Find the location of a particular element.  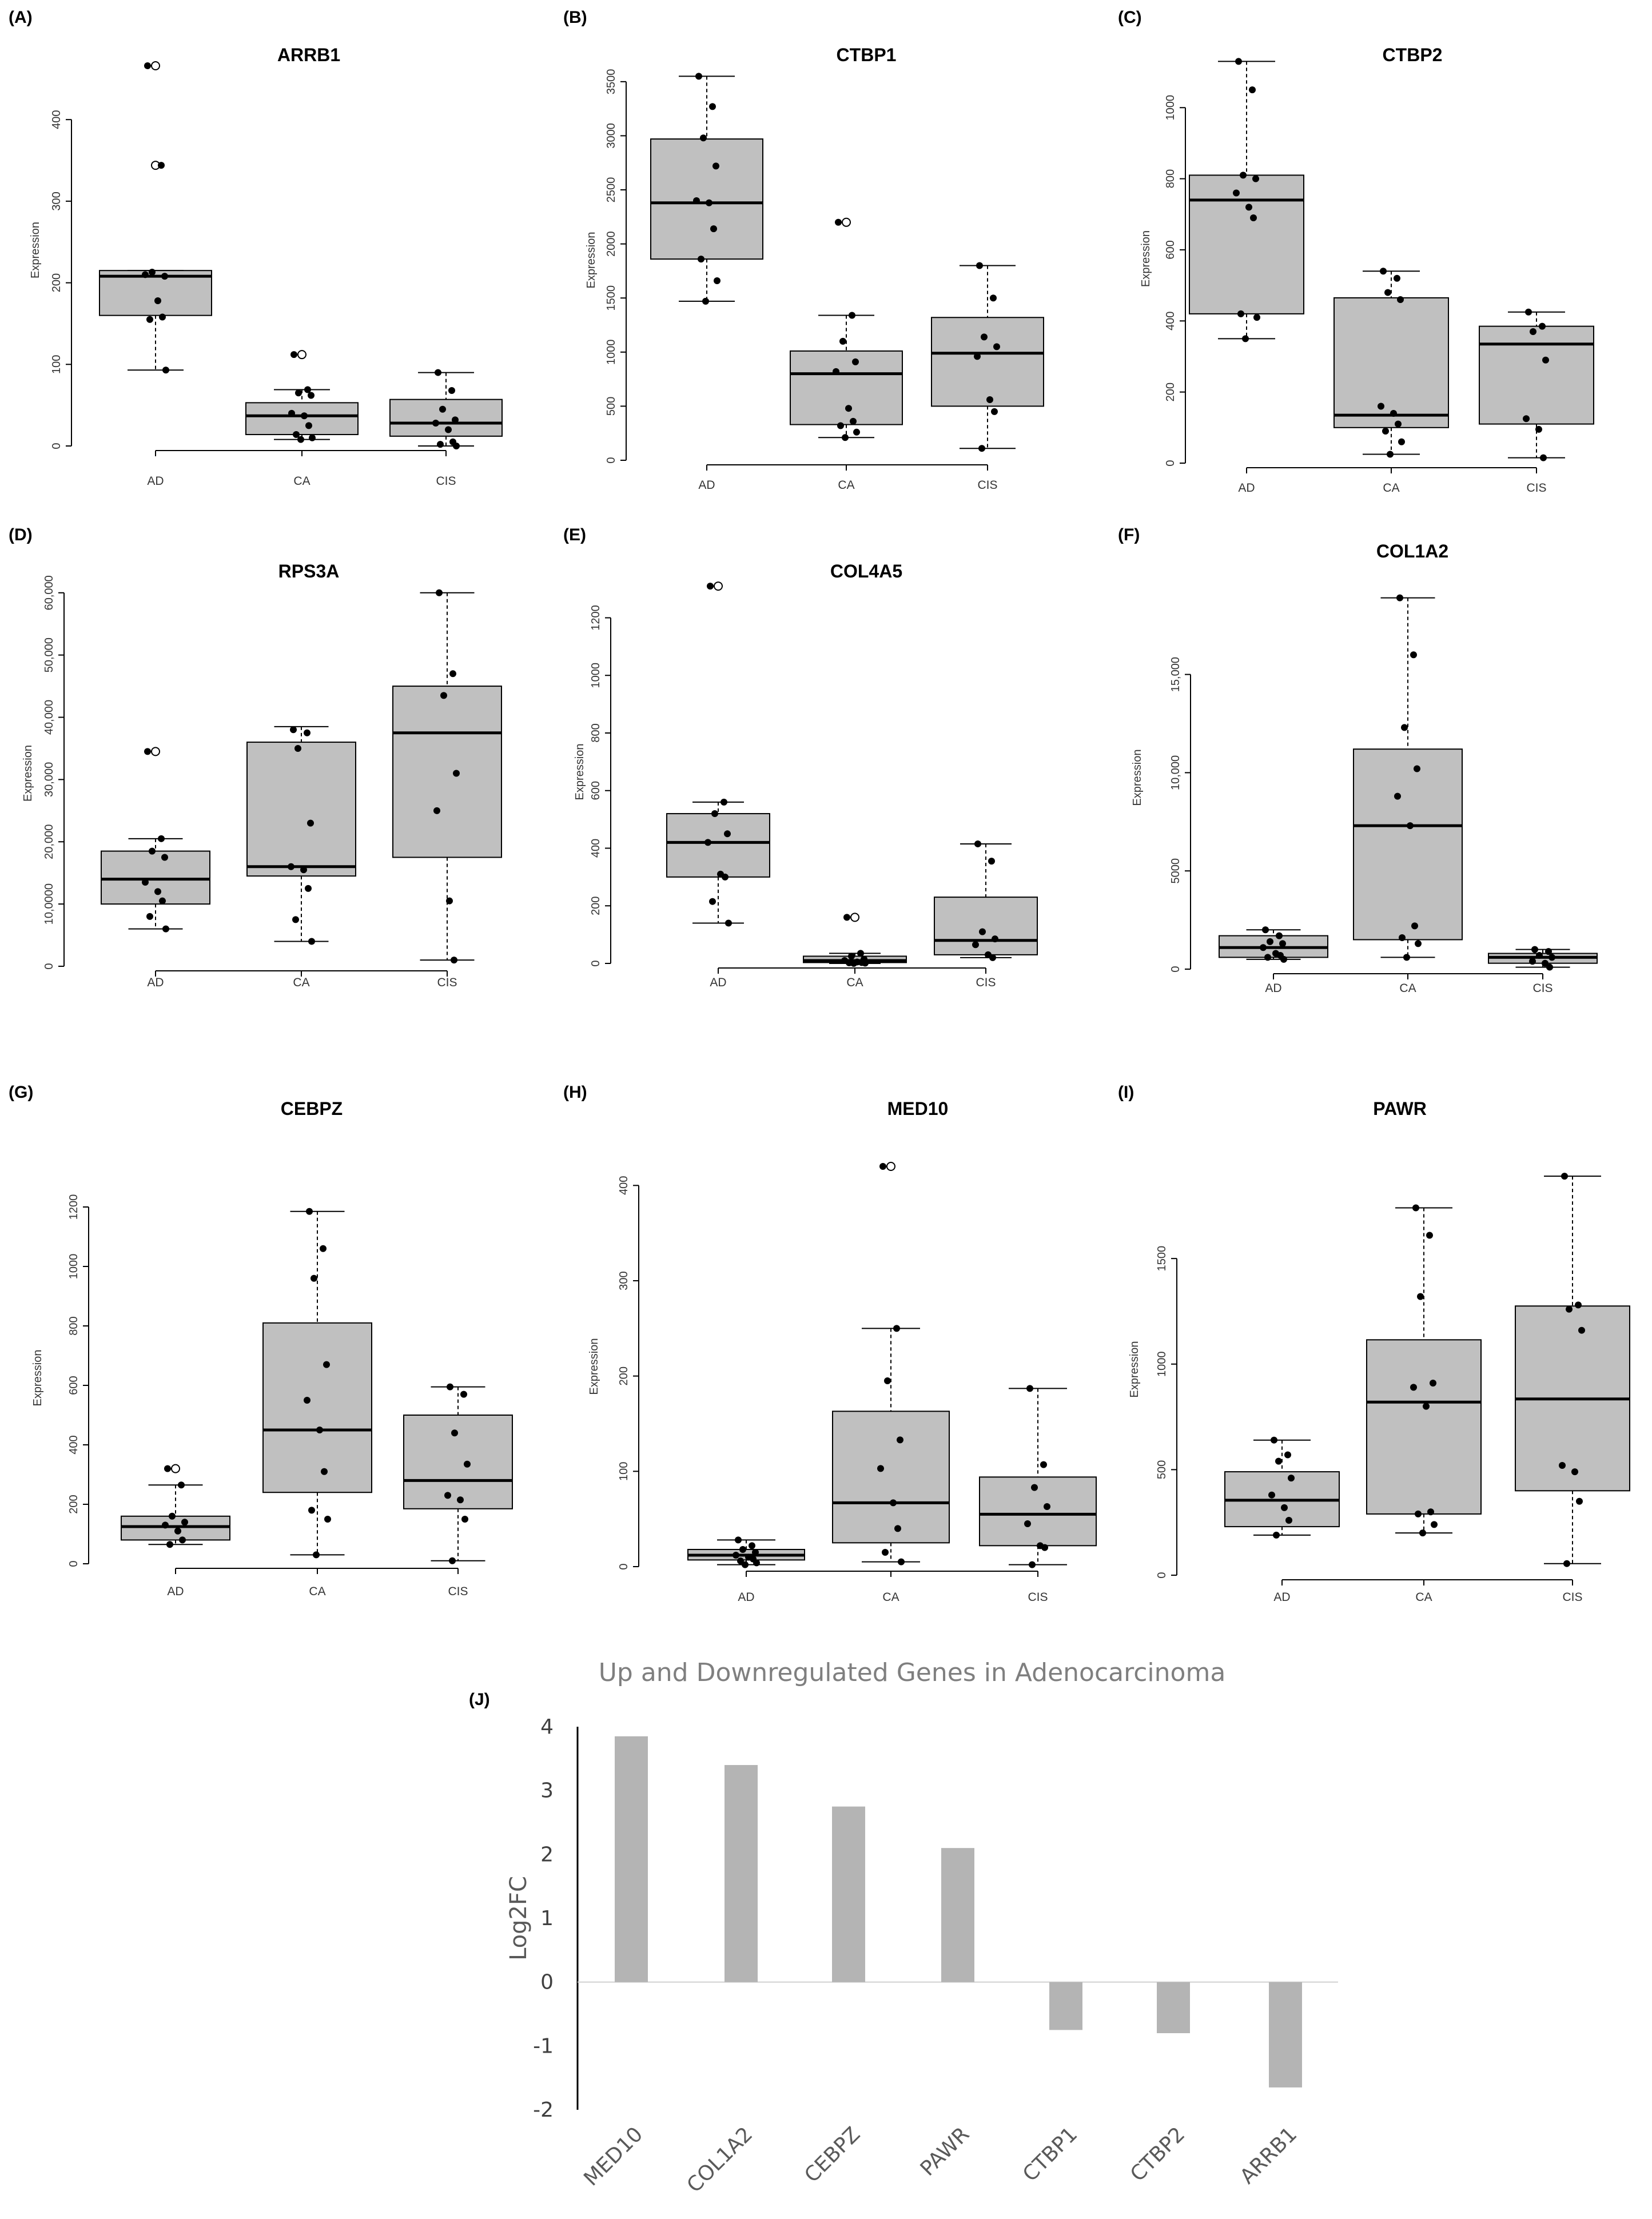

y-axis-label: Log2FC is located at coordinates (519, 1918).